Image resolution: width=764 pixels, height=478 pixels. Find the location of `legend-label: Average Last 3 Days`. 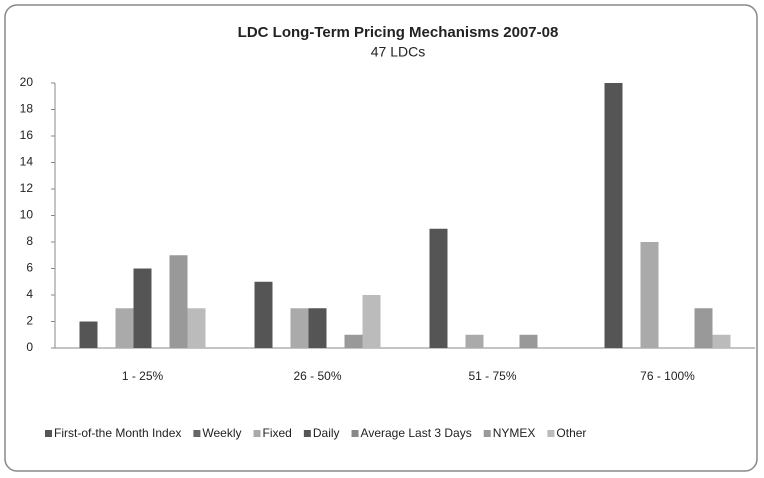

legend-label: Average Last 3 Days is located at coordinates (416, 433).